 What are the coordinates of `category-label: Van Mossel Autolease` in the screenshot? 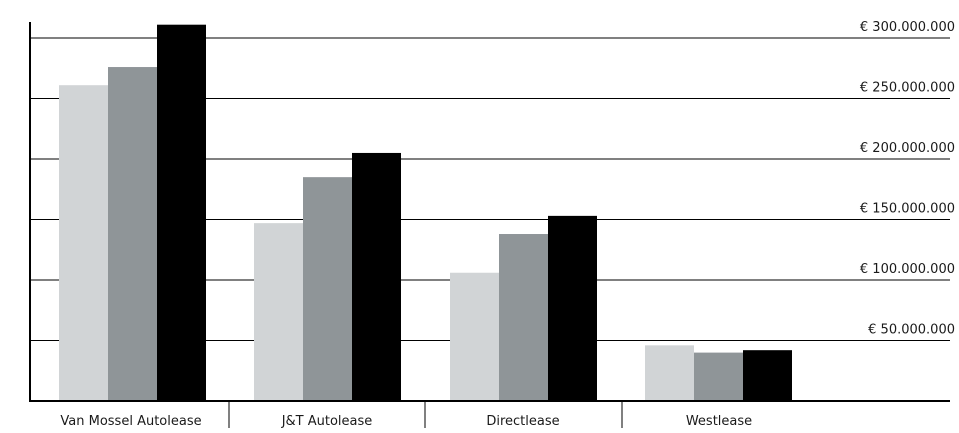 It's located at (130, 421).